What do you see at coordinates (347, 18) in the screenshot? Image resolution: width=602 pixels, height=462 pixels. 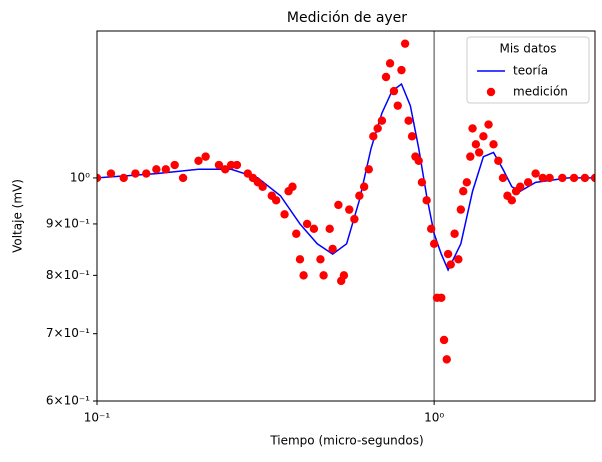 I see `chart-title: Medición de ayer` at bounding box center [347, 18].